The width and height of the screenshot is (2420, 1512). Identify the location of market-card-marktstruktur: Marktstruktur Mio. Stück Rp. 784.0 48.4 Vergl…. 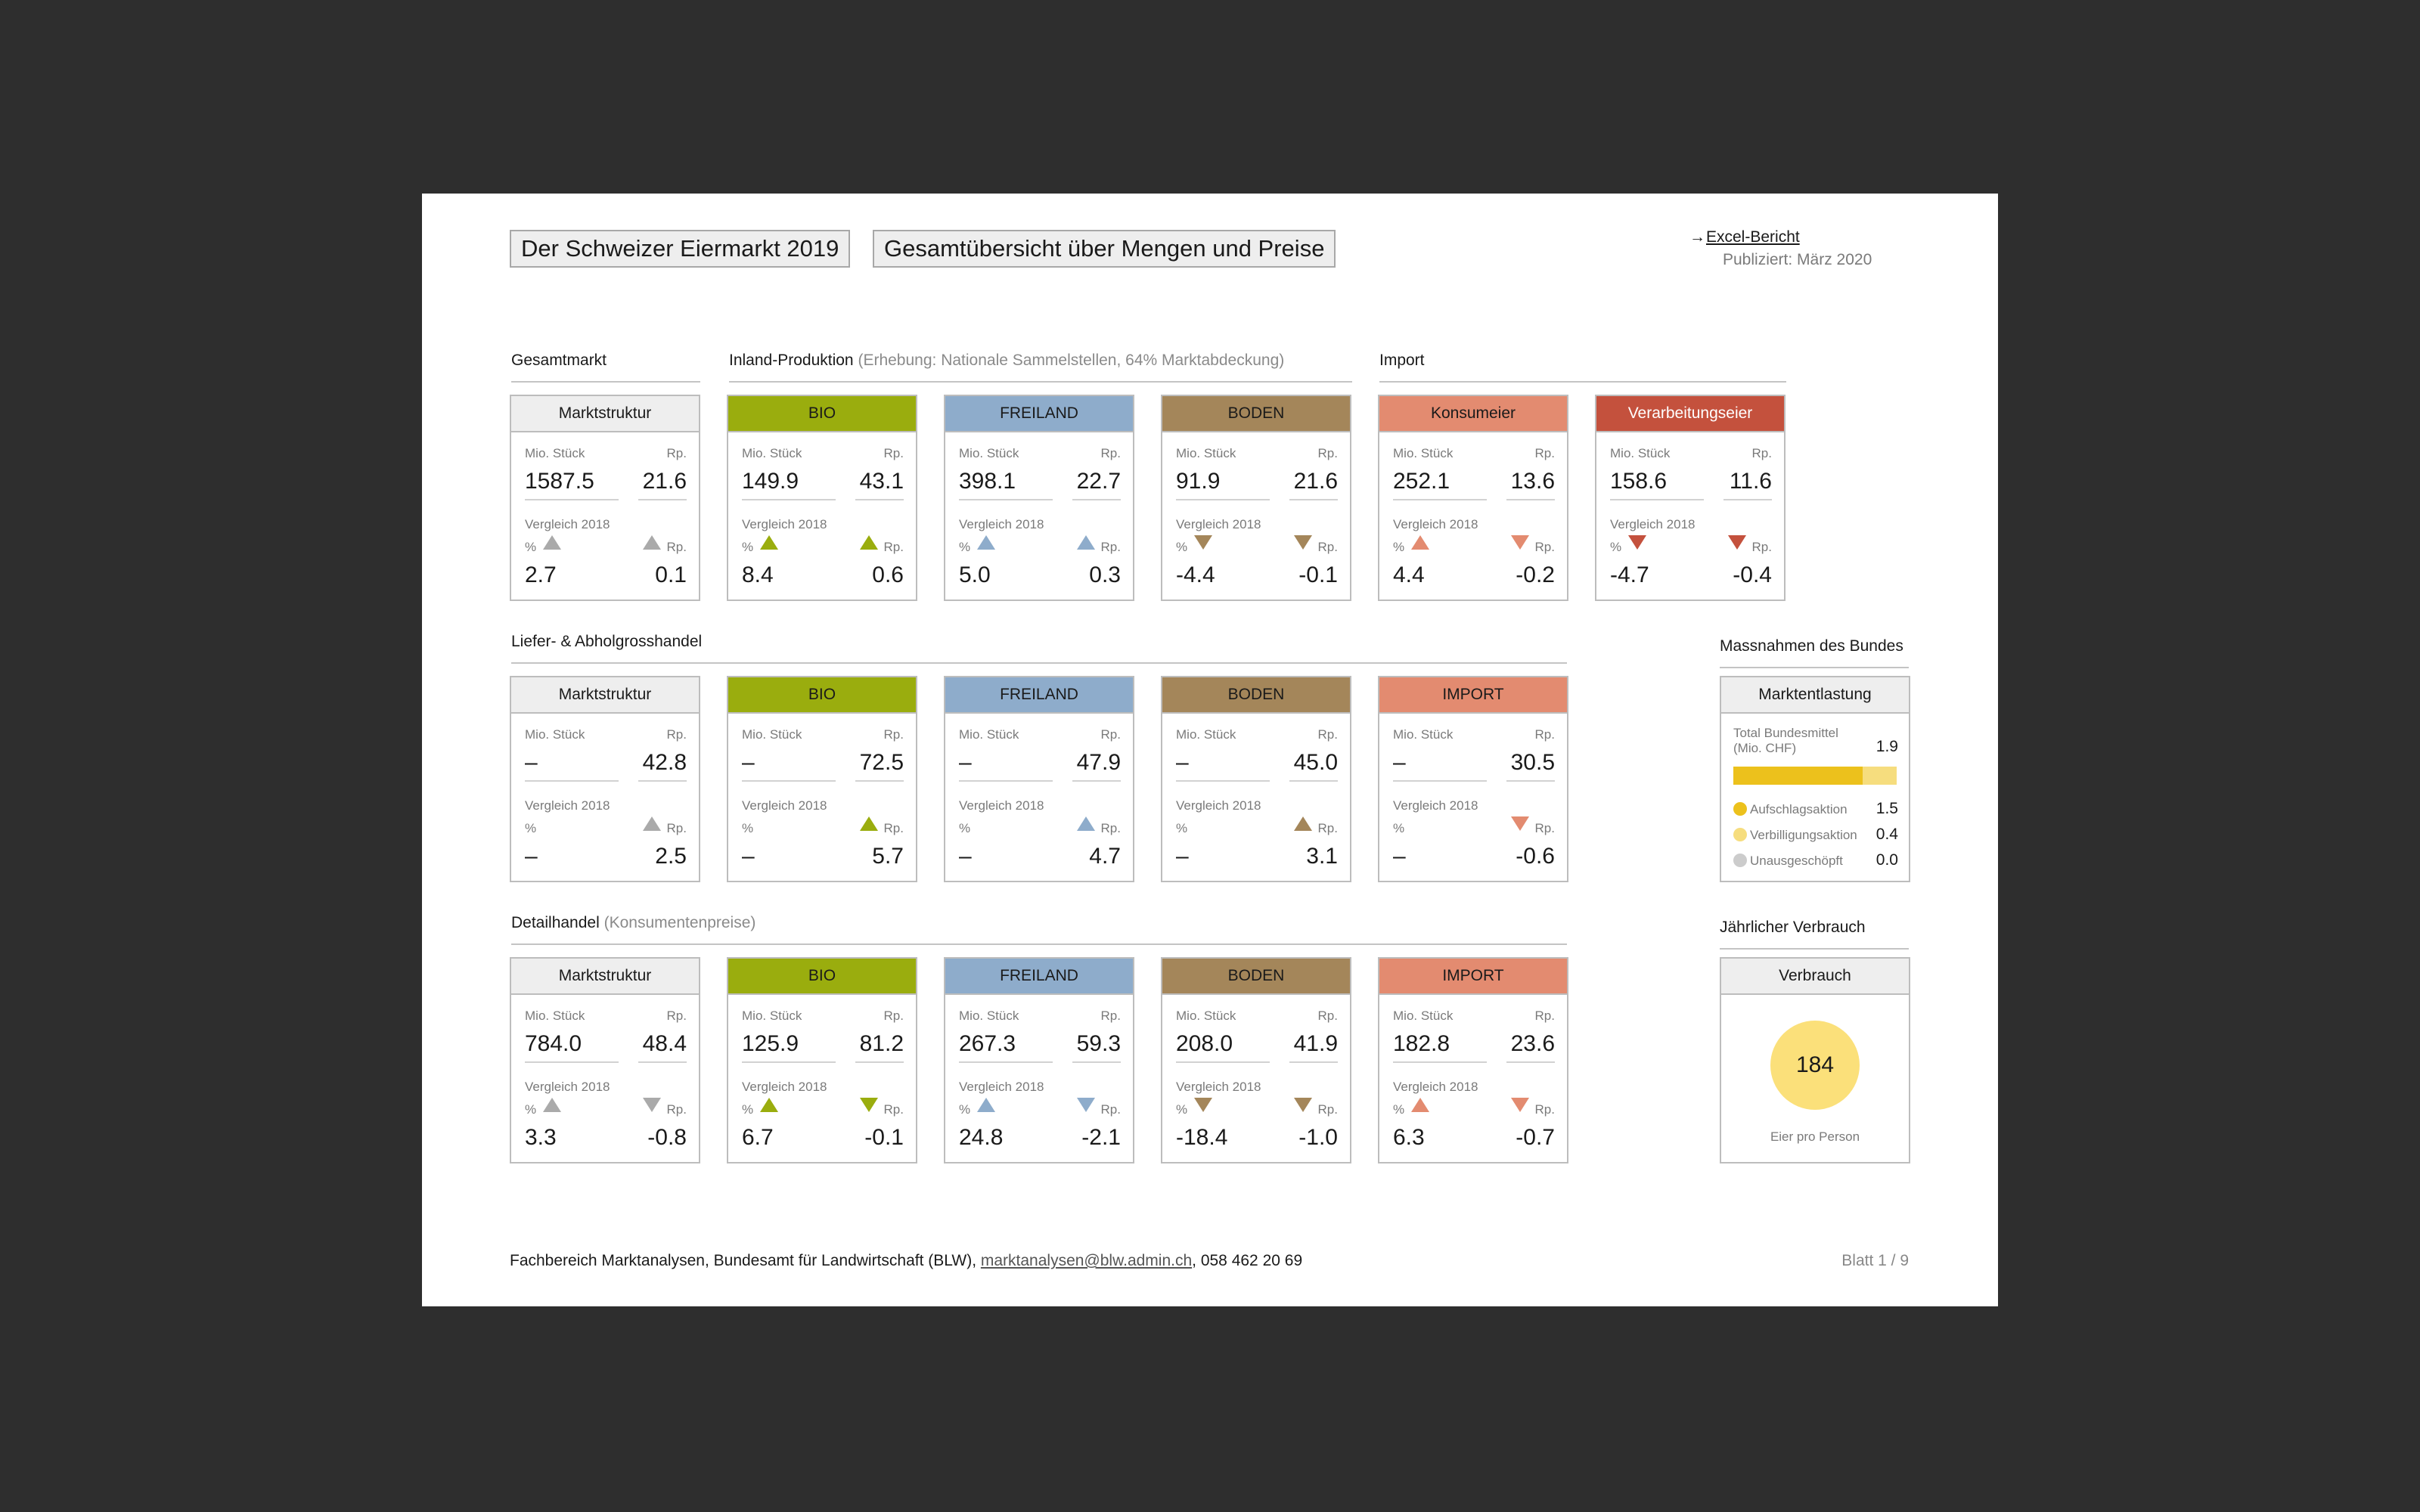
(605, 1060).